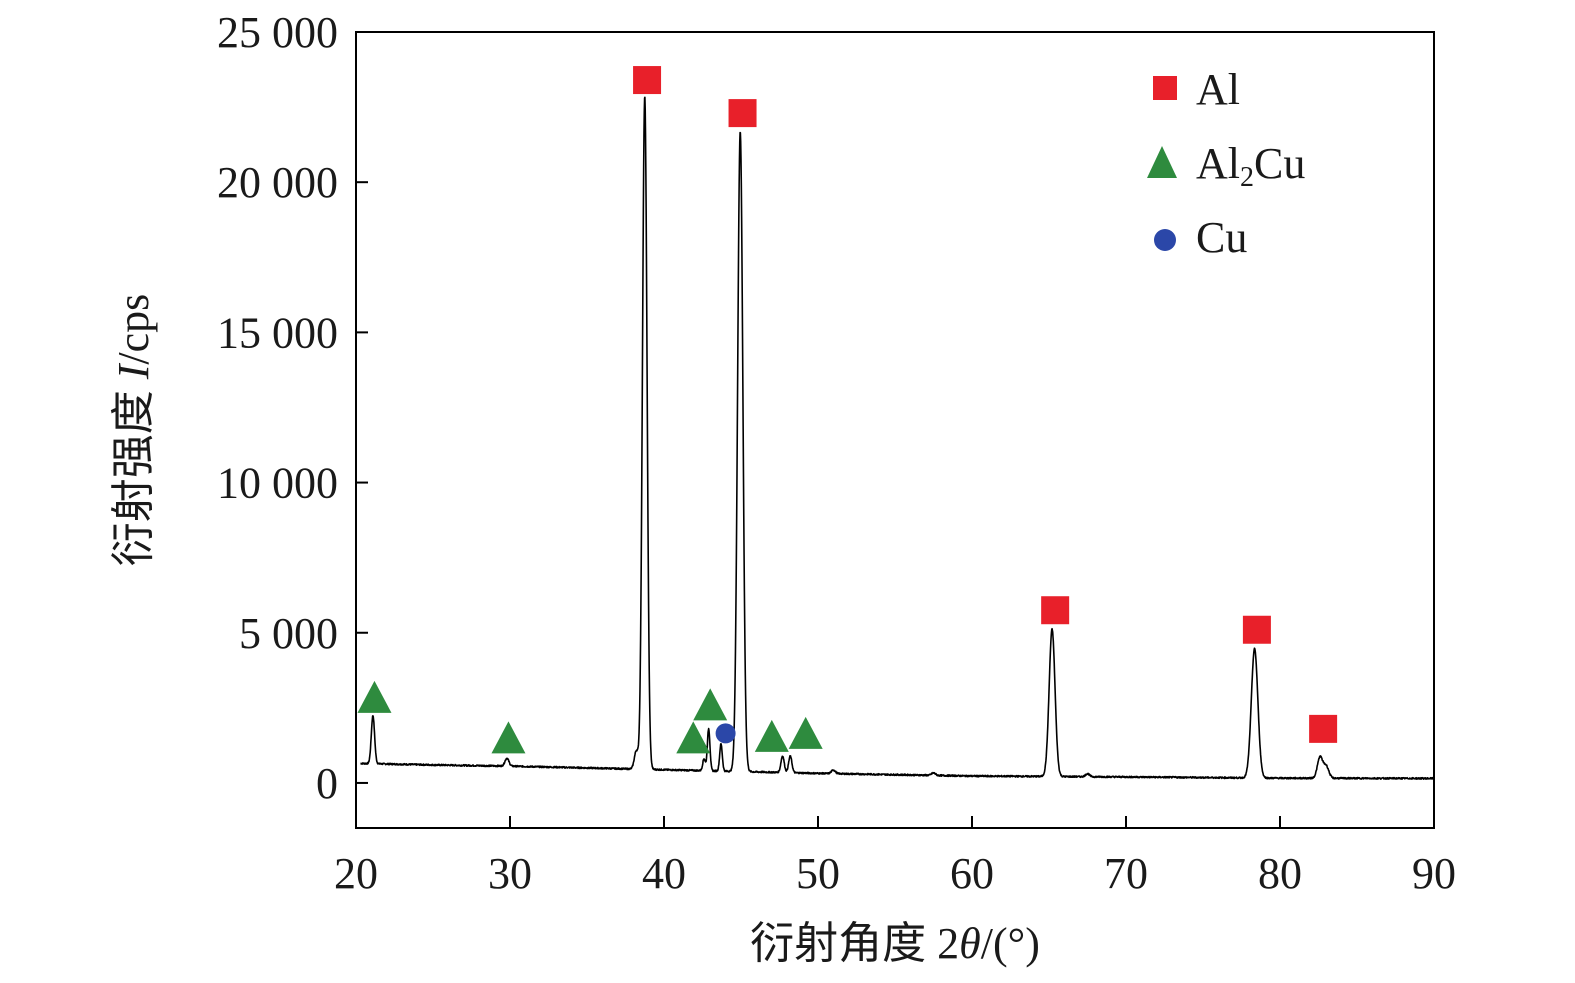 The width and height of the screenshot is (1575, 983). I want to click on legend-marker-al, so click(1165, 88).